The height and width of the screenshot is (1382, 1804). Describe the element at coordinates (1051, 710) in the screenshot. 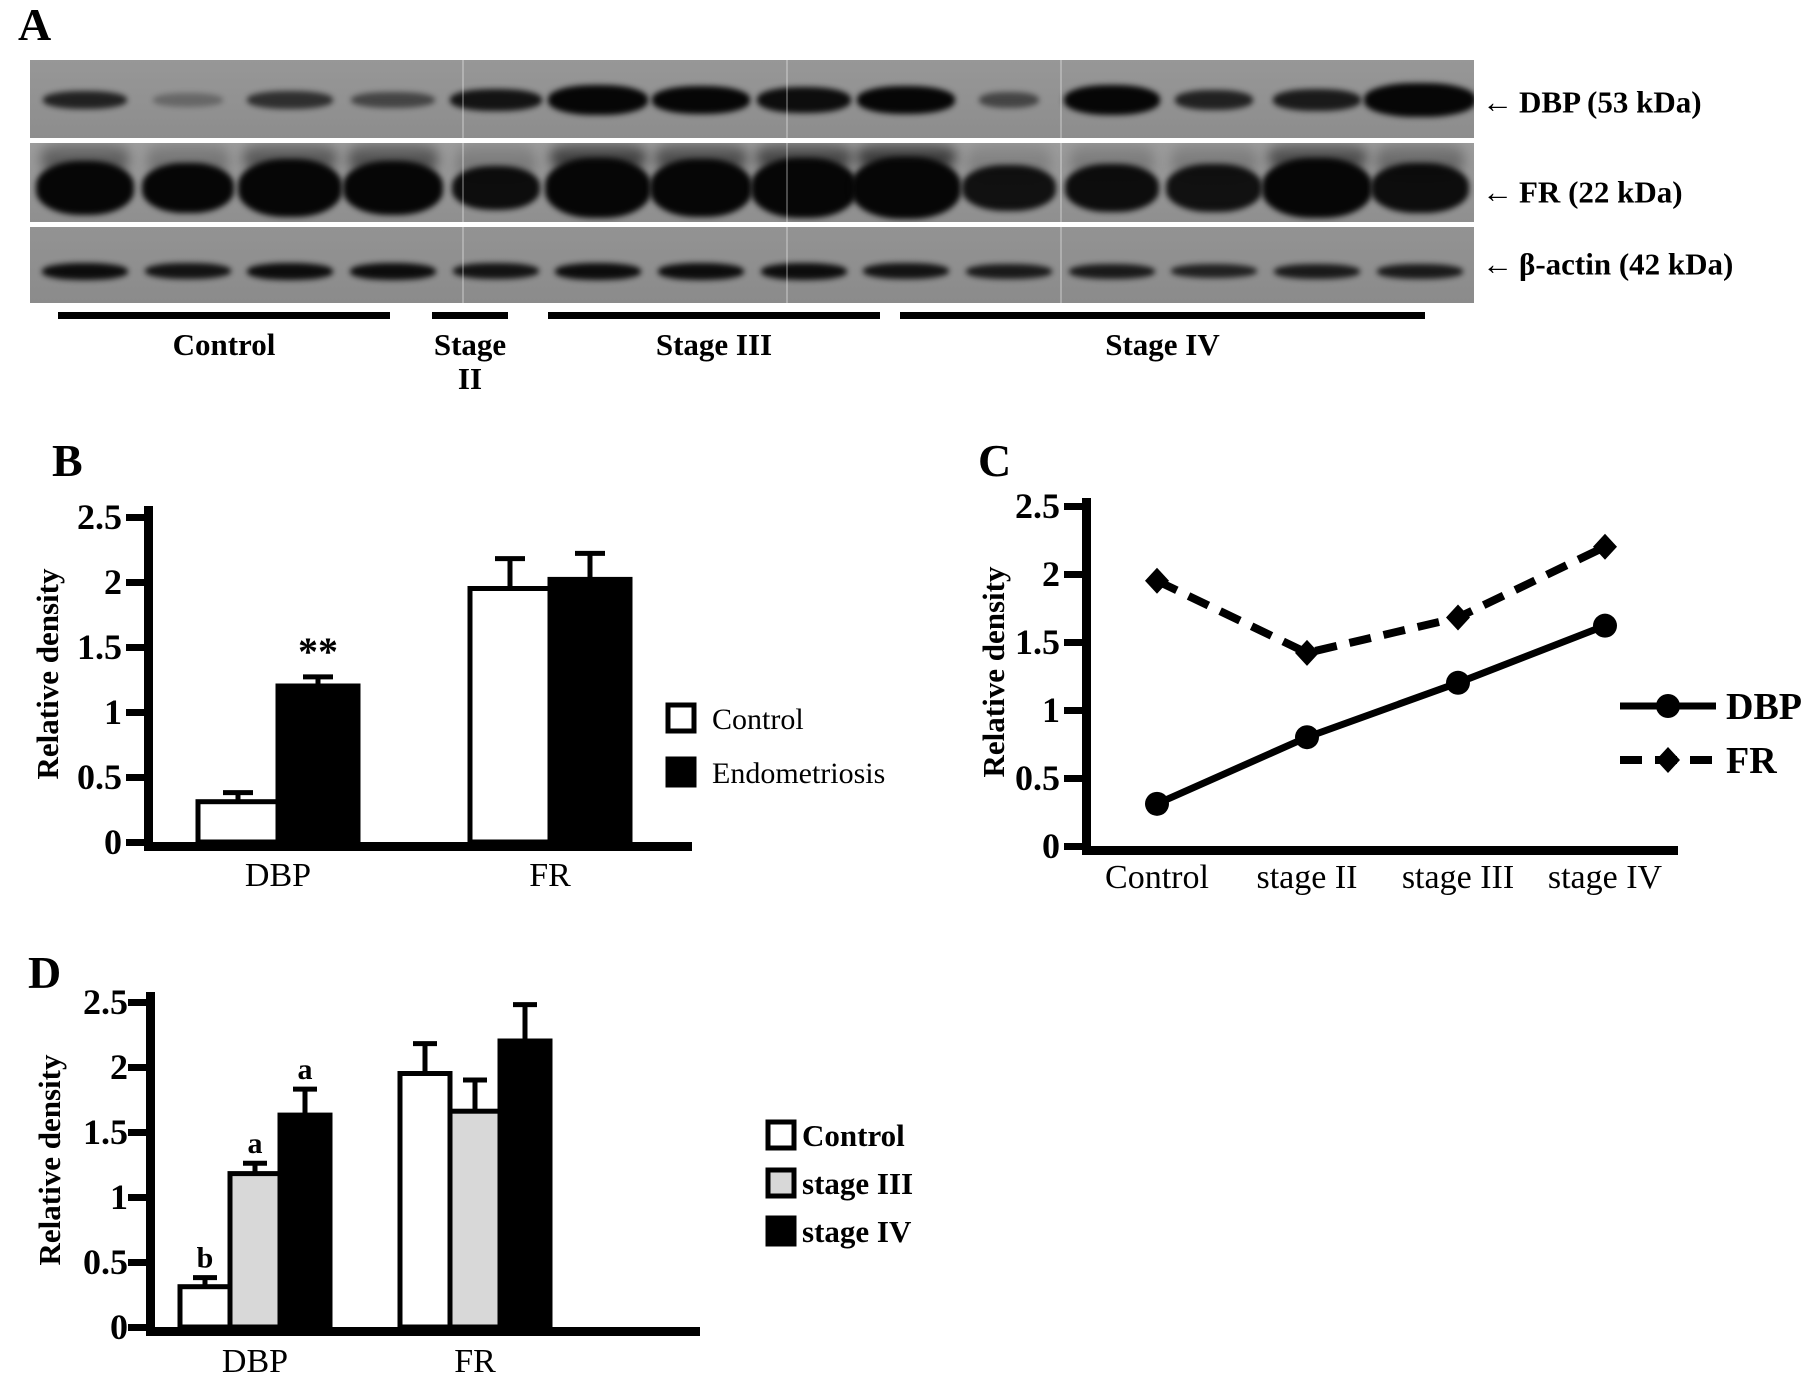

I see `y-tick-label: 1` at that location.